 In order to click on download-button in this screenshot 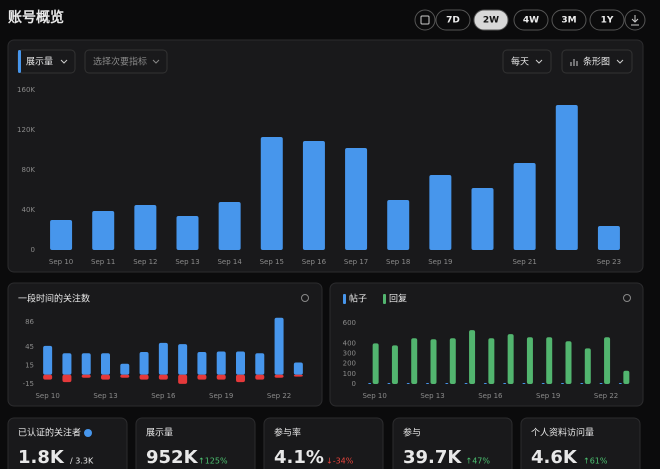, I will do `click(635, 20)`.